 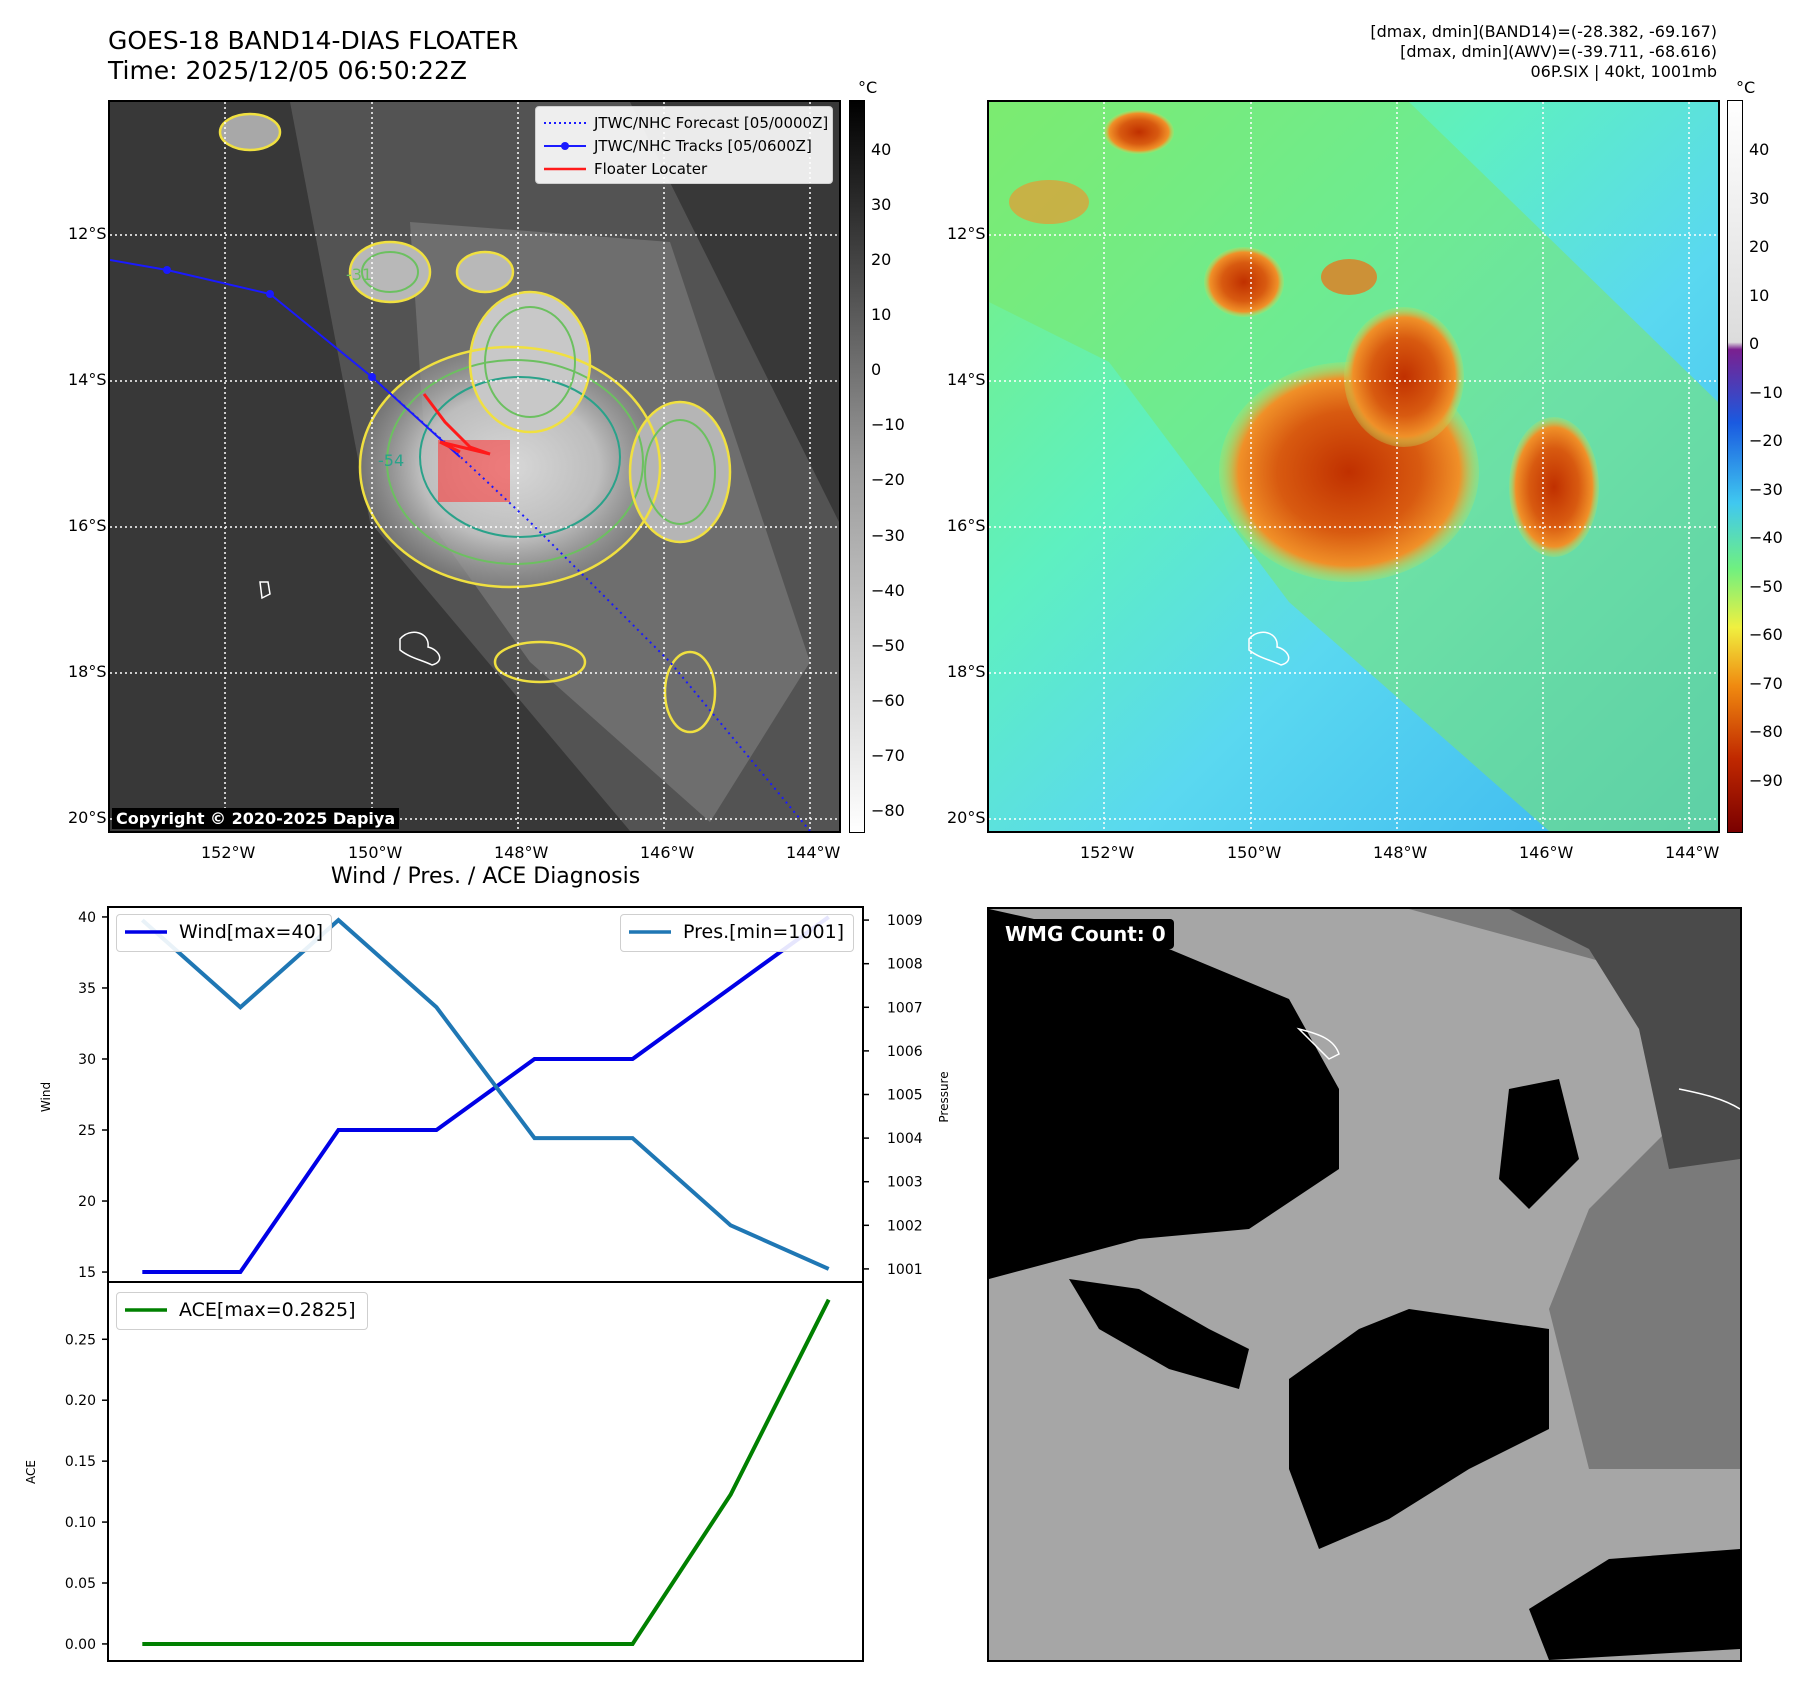 What do you see at coordinates (703, 146) in the screenshot?
I see `legend-label-tracks: JTWC/NHC Tracks [05/0600Z]` at bounding box center [703, 146].